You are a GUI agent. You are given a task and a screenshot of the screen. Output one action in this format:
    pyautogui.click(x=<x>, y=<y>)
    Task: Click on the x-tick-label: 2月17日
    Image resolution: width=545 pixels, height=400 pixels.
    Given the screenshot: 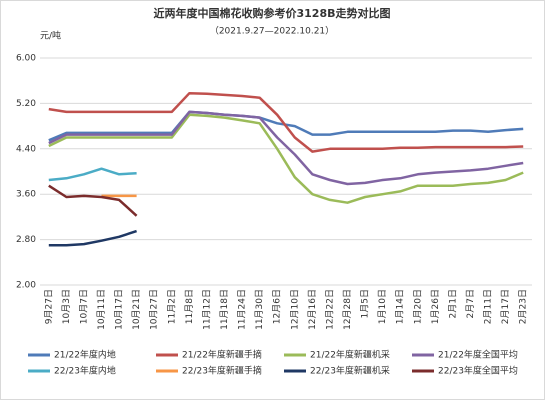 What is the action you would take?
    pyautogui.click(x=505, y=306)
    